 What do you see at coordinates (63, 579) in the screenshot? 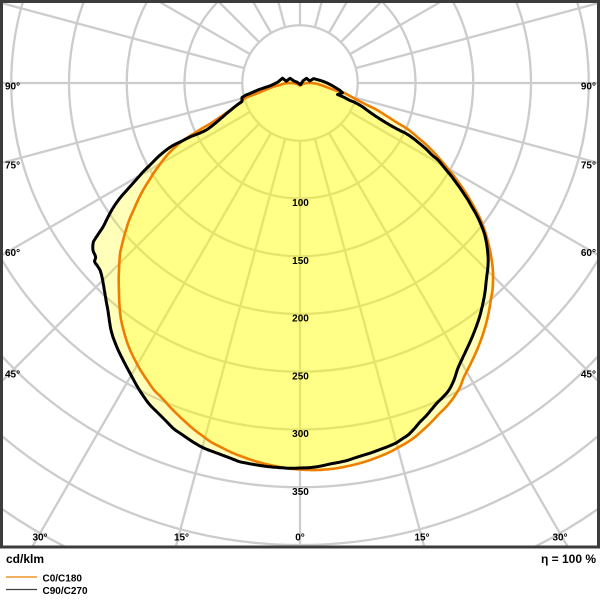
I see `svg-text: C0/C180` at bounding box center [63, 579].